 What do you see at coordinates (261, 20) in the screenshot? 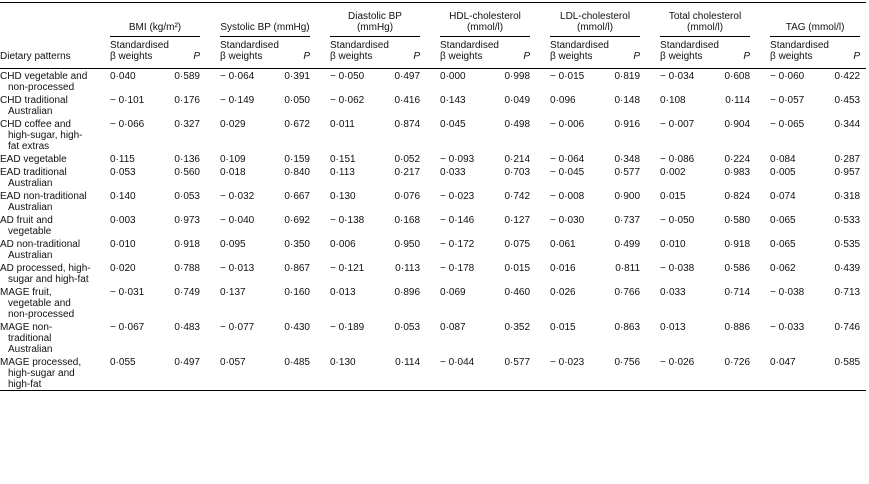
I see `group-header: Systolic BP (mmHg)` at bounding box center [261, 20].